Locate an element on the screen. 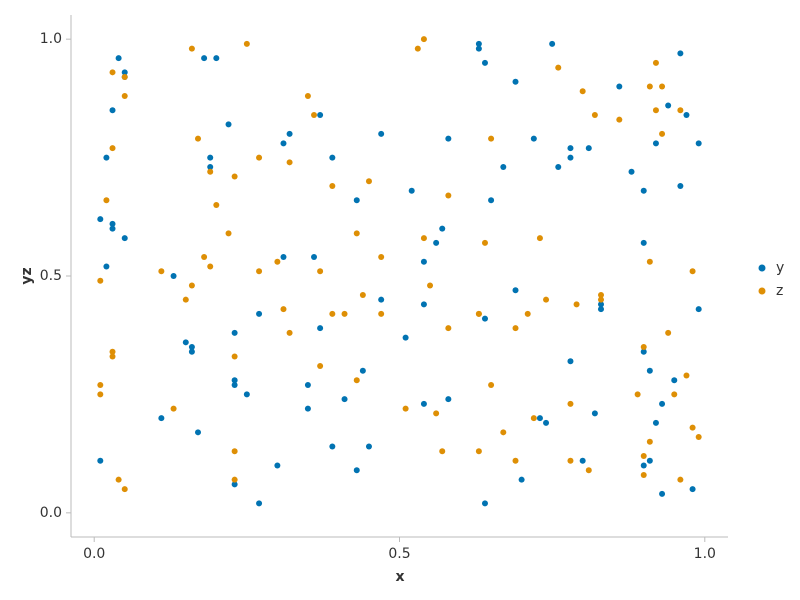 The image size is (800, 600). legend-label: z is located at coordinates (779, 291).